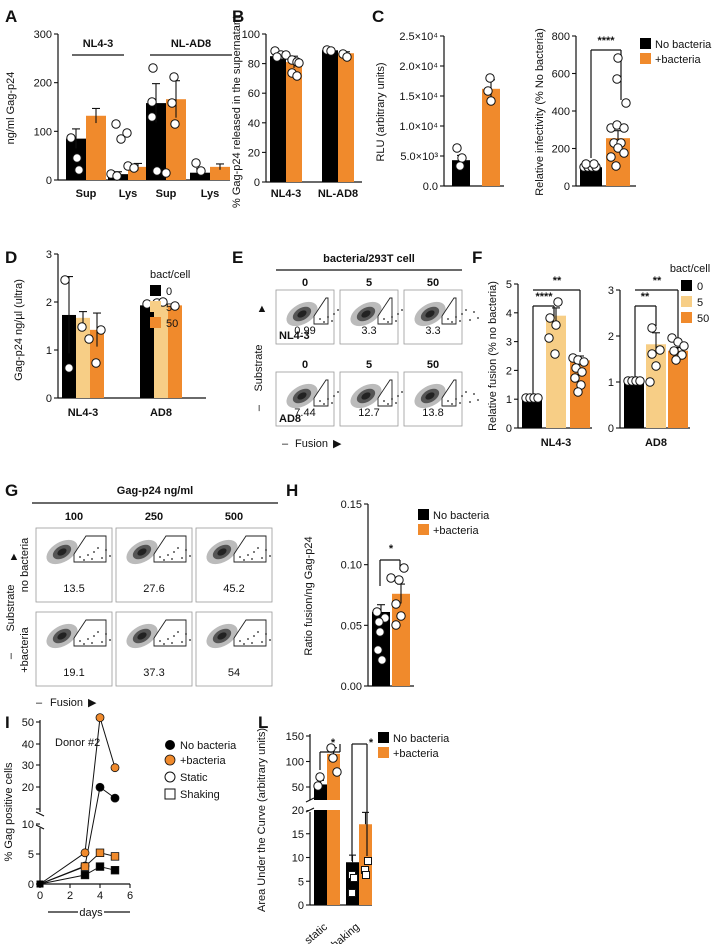 The height and width of the screenshot is (944, 720). I want to click on panel-a-ylabel: ng/ml Gag-p24, so click(11, 108).